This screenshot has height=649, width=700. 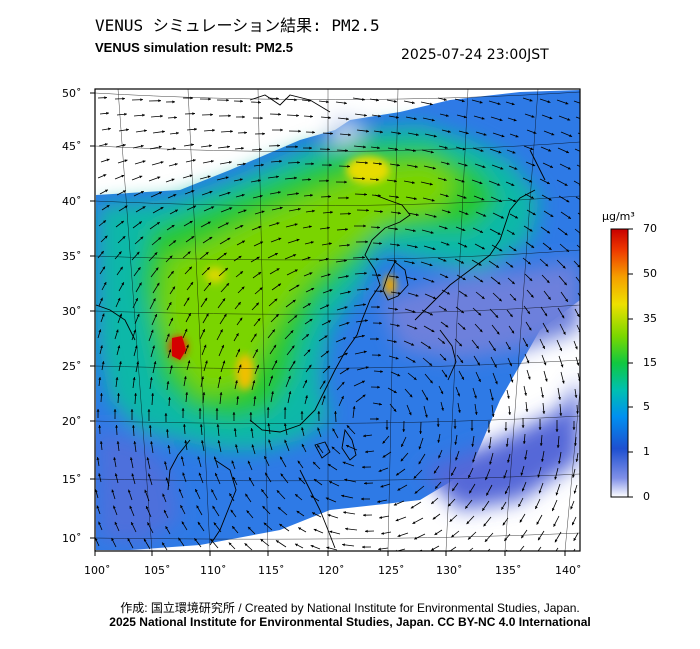 I want to click on colorbar, so click(x=621, y=363).